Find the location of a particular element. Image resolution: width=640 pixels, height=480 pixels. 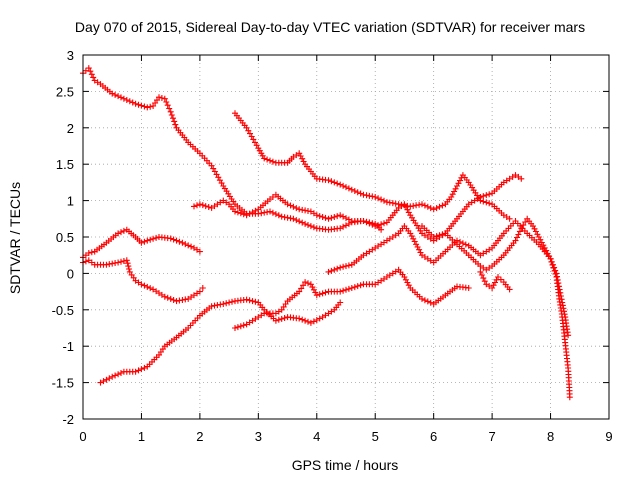

x-axis-label: GPS time / hours is located at coordinates (345, 465).